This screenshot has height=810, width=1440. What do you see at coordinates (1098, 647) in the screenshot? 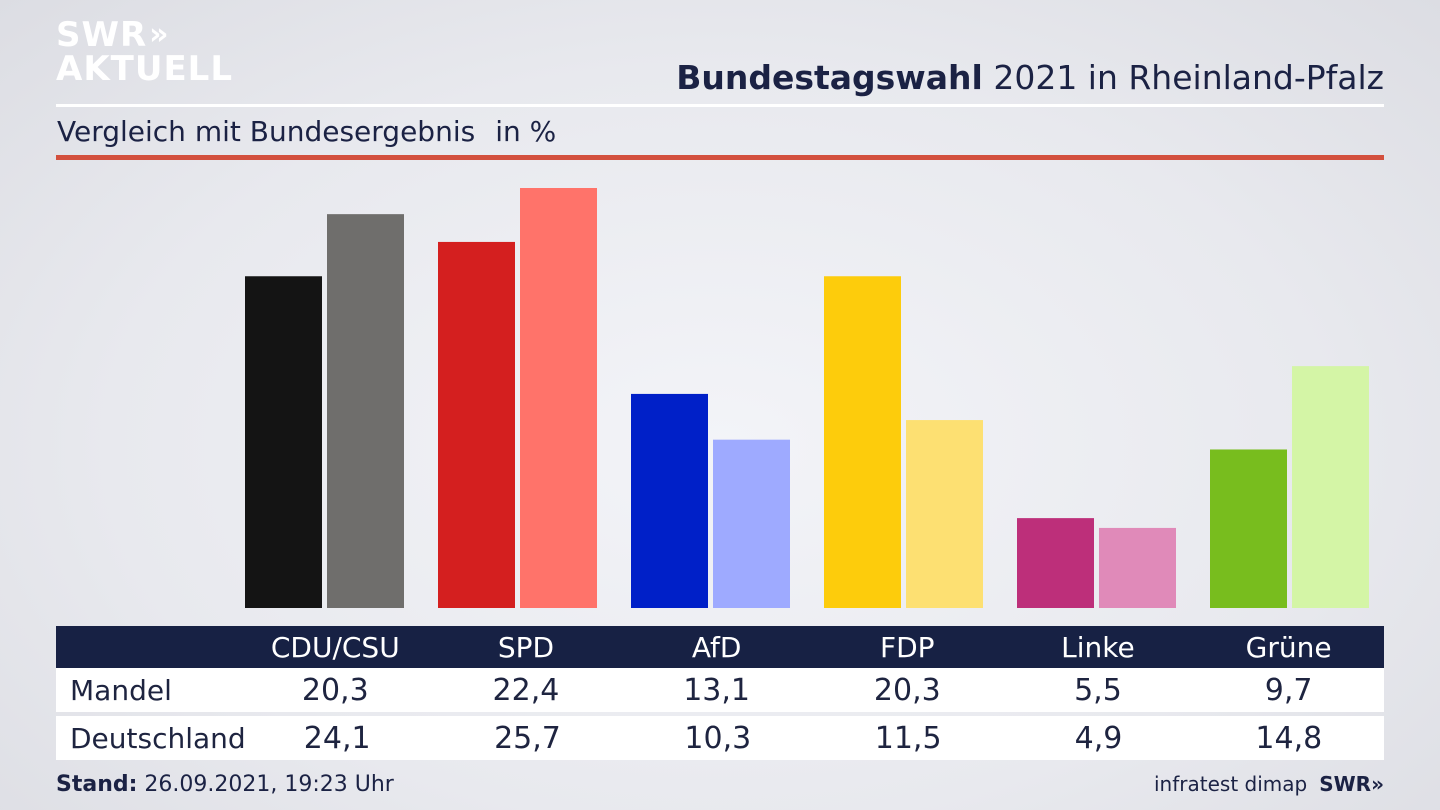
I see `header-linke: Linke` at bounding box center [1098, 647].